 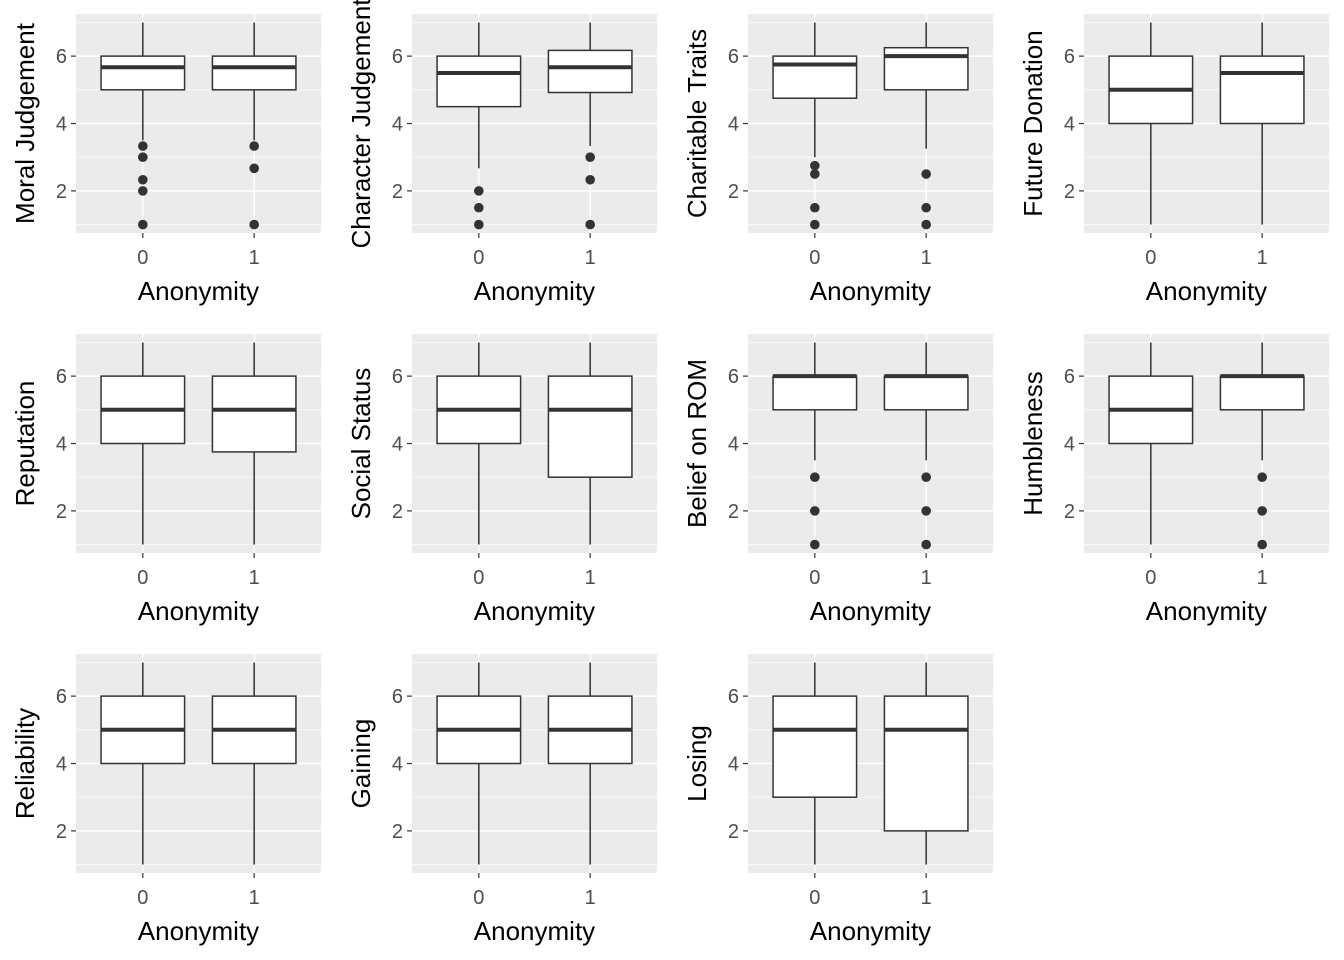 I want to click on panel-gaining: 2 4 6 0 1 Anonymity Gaining, so click(x=501, y=800).